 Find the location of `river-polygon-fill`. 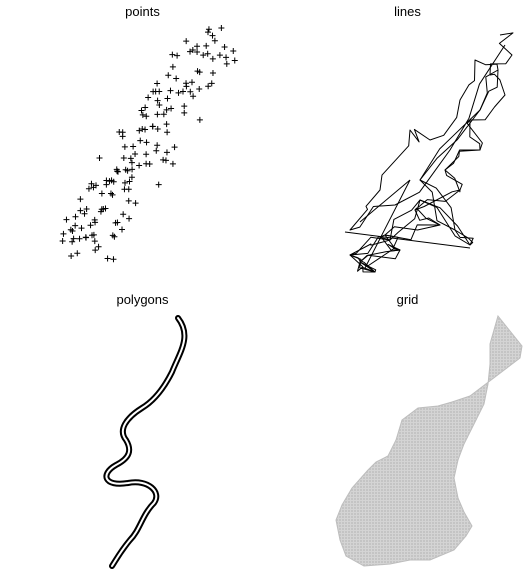

river-polygon-fill is located at coordinates (145, 442).